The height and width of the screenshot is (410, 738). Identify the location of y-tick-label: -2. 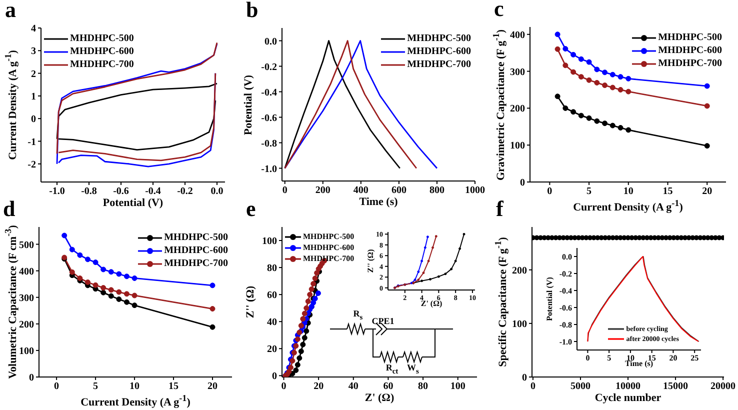
(32, 164).